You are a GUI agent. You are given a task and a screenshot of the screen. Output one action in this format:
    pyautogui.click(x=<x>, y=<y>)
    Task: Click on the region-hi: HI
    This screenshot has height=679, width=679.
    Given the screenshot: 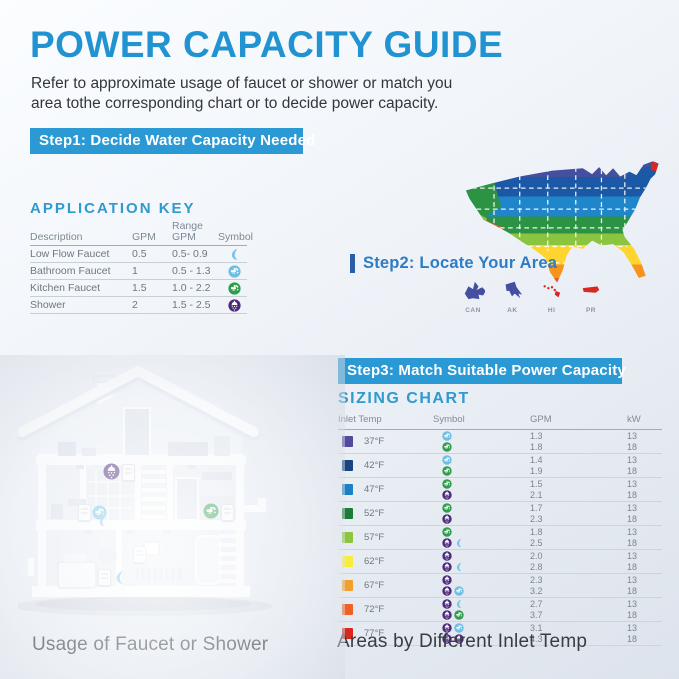 What is the action you would take?
    pyautogui.click(x=552, y=296)
    